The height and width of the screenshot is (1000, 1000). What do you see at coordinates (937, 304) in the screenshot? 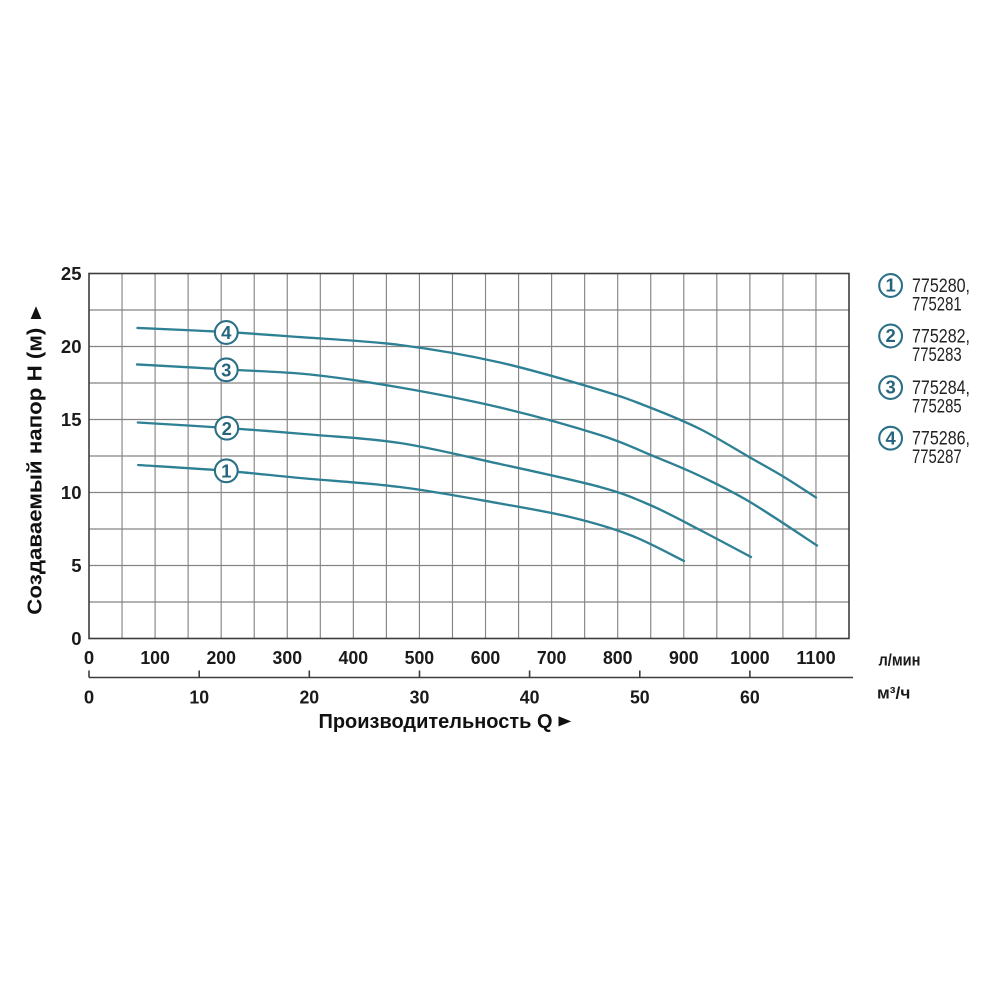
I see `svg-text: 775281` at bounding box center [937, 304].